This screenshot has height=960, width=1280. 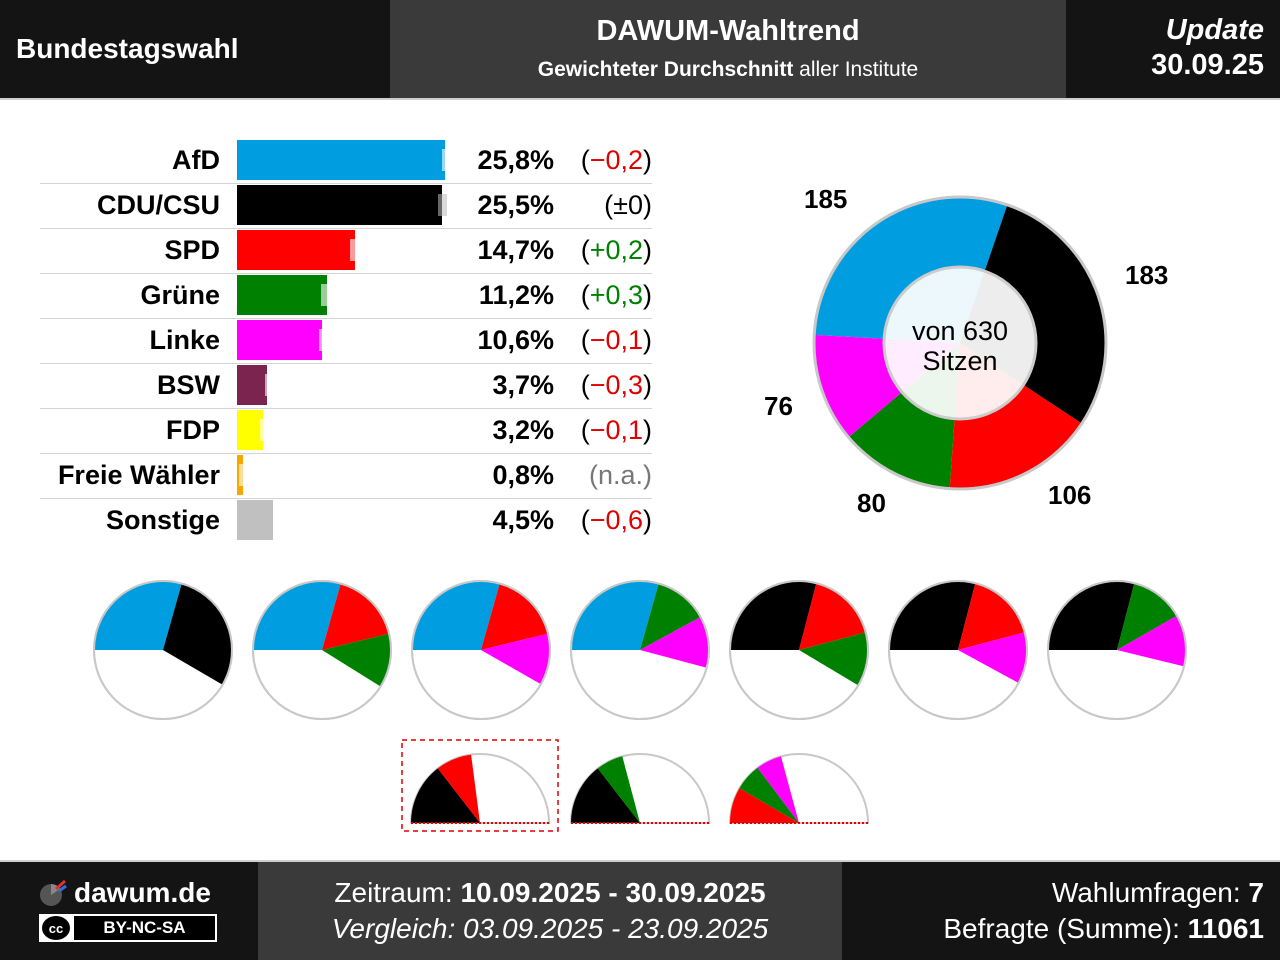 I want to click on license-text: BY-NC-SA, so click(x=144, y=928).